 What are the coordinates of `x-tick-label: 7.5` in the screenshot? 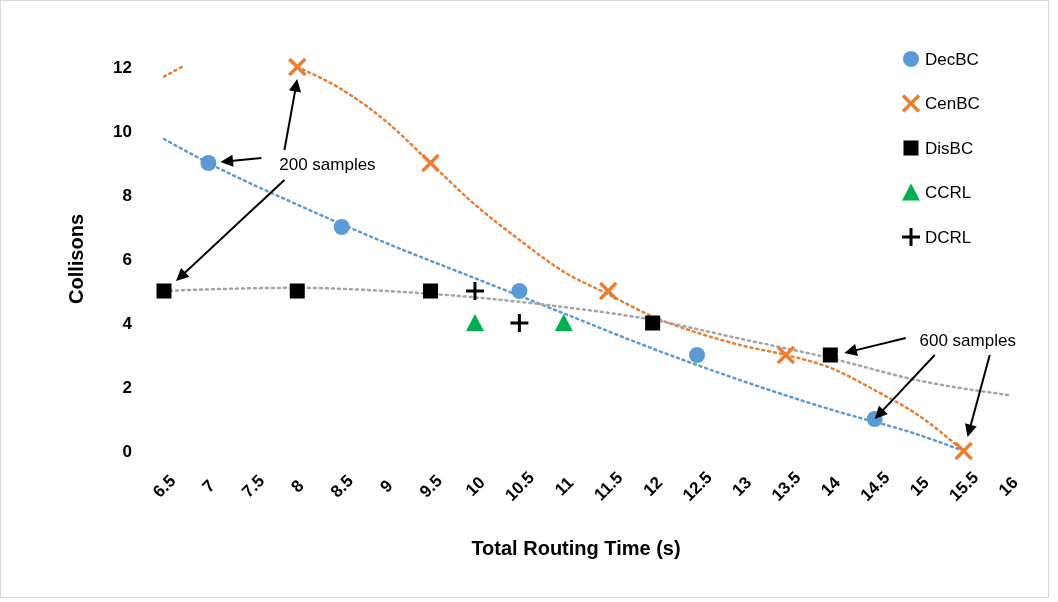 It's located at (253, 486).